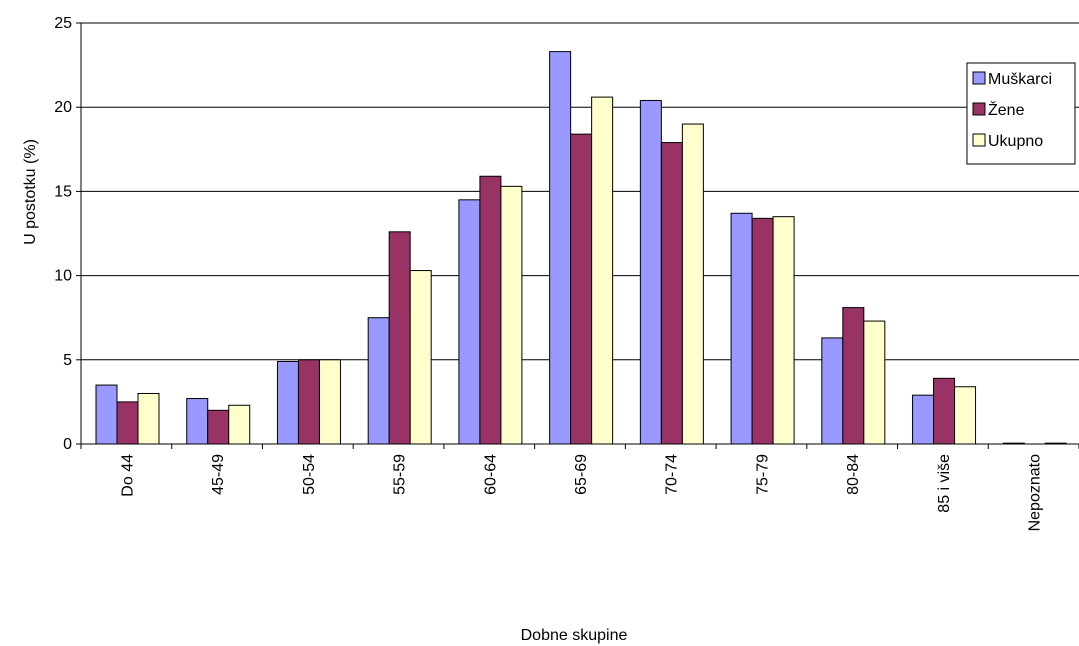  I want to click on x-tick-label: 70-74, so click(672, 474).